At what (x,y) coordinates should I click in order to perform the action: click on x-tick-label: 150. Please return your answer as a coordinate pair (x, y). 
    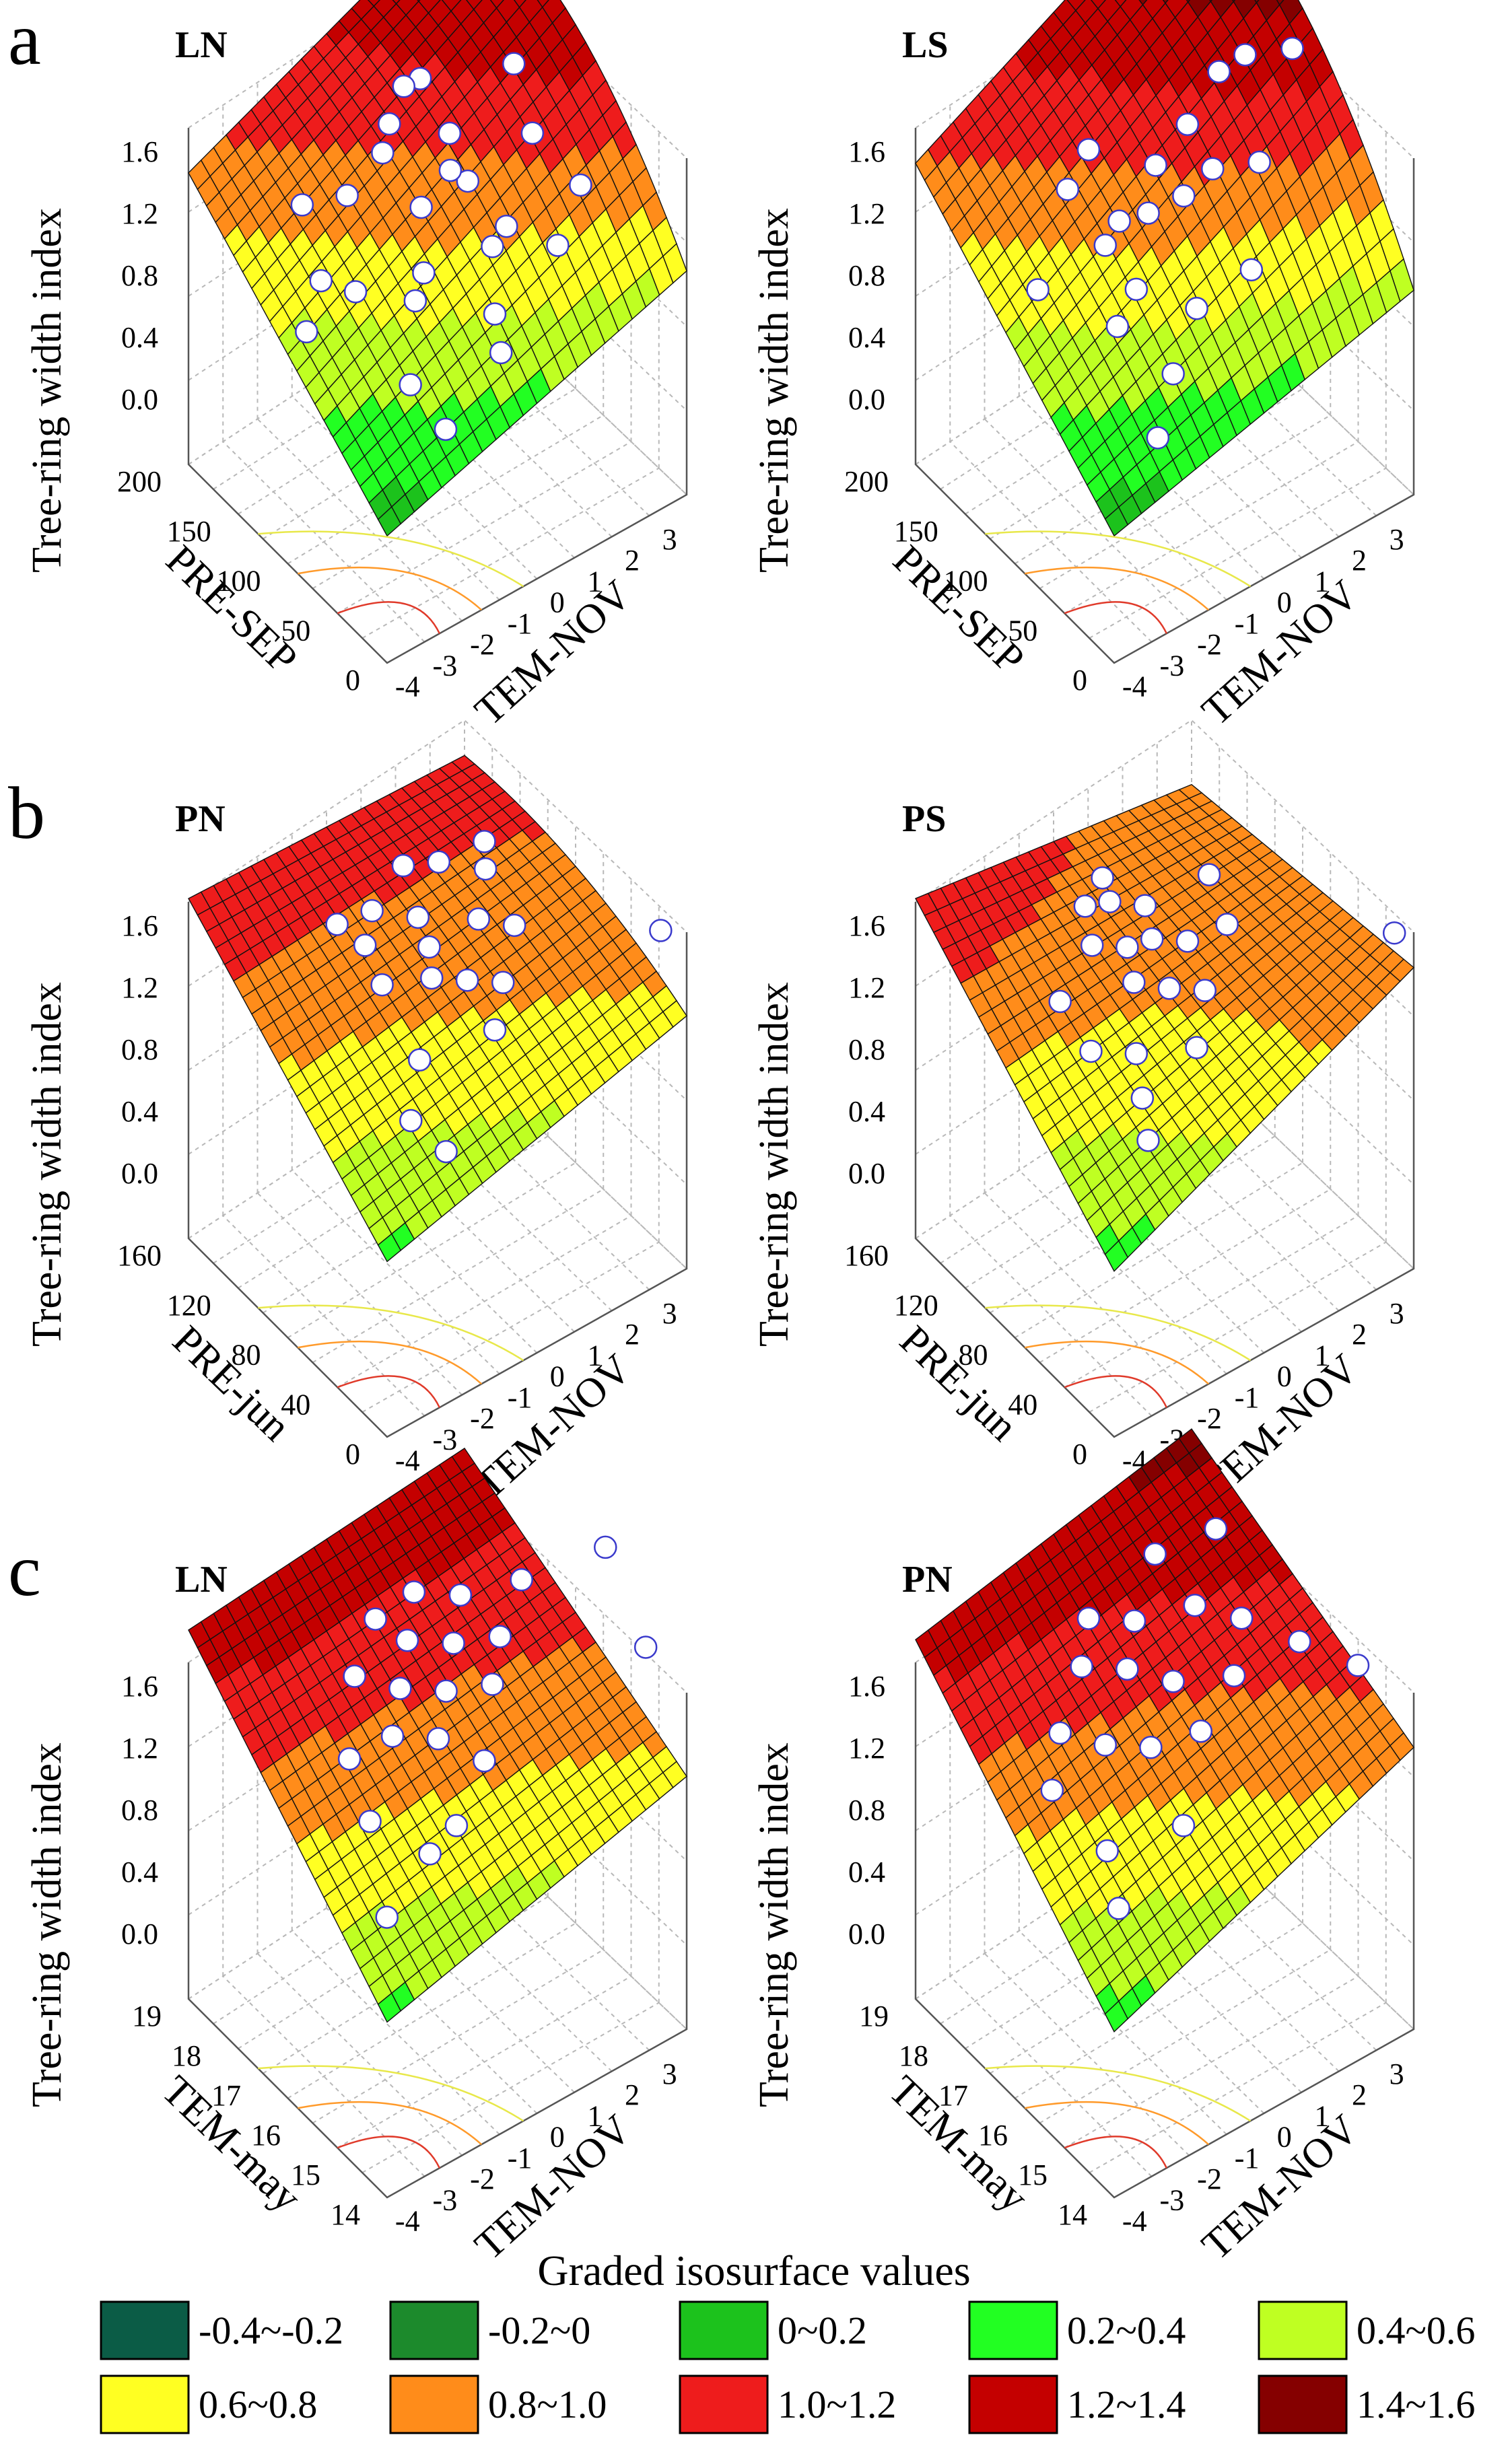
    Looking at the image, I should click on (189, 531).